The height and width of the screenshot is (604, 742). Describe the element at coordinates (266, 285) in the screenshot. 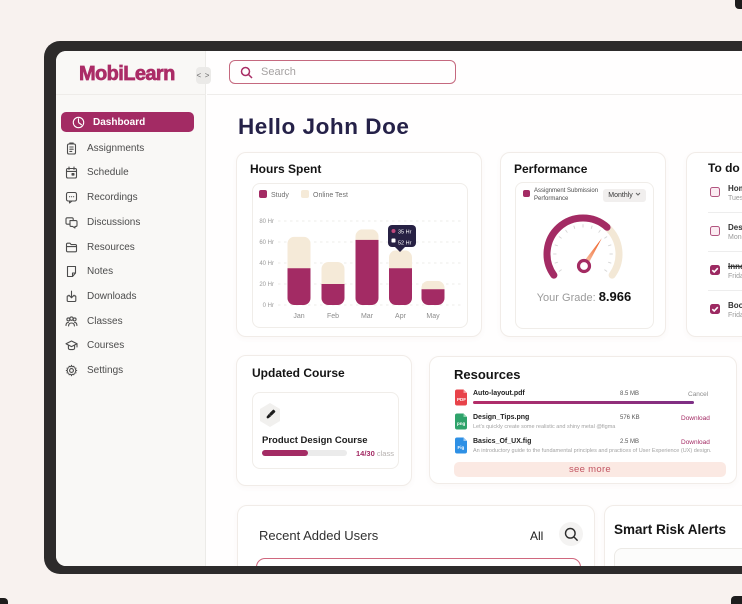

I see `svg-text: 20 Hr` at that location.